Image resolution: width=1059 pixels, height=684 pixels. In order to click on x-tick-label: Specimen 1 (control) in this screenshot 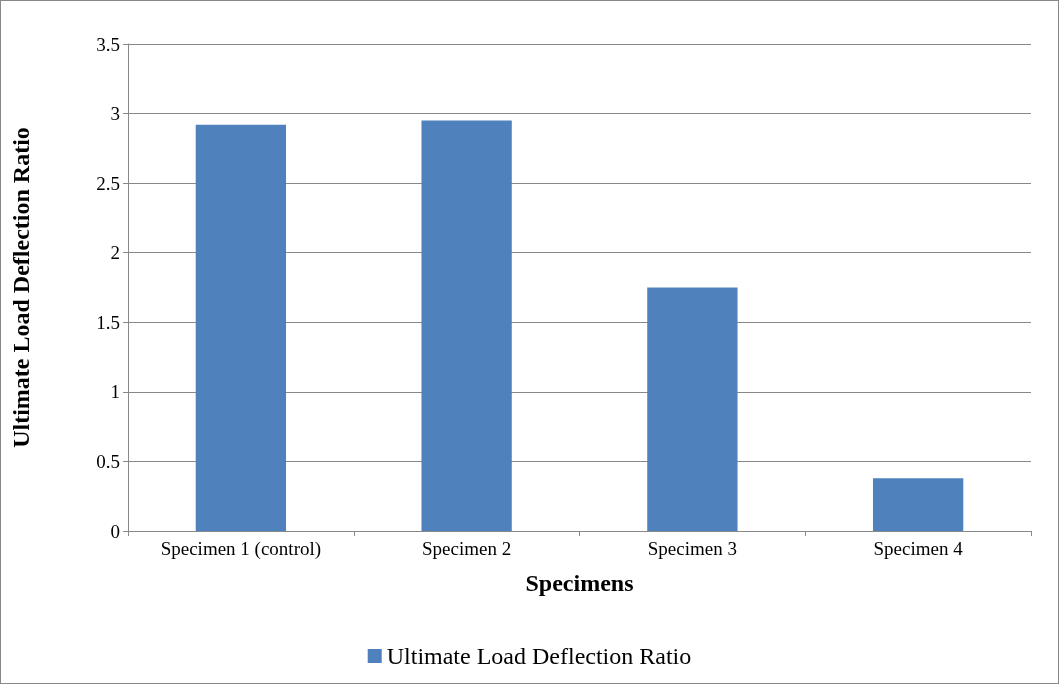, I will do `click(241, 549)`.